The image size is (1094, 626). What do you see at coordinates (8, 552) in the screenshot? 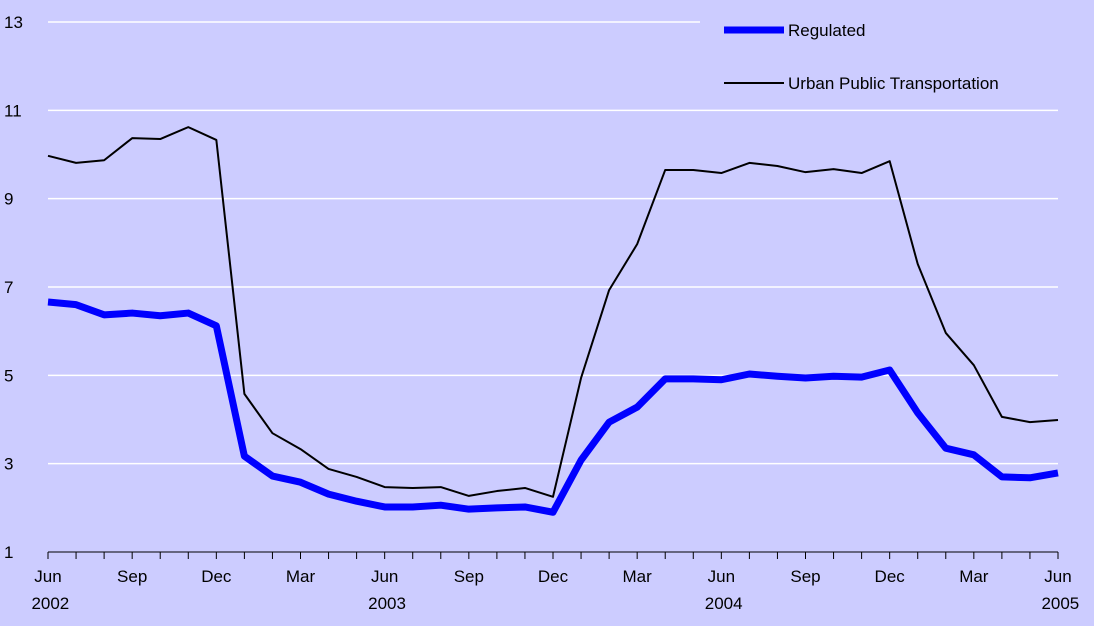
I see `y-tick-label: 1` at bounding box center [8, 552].